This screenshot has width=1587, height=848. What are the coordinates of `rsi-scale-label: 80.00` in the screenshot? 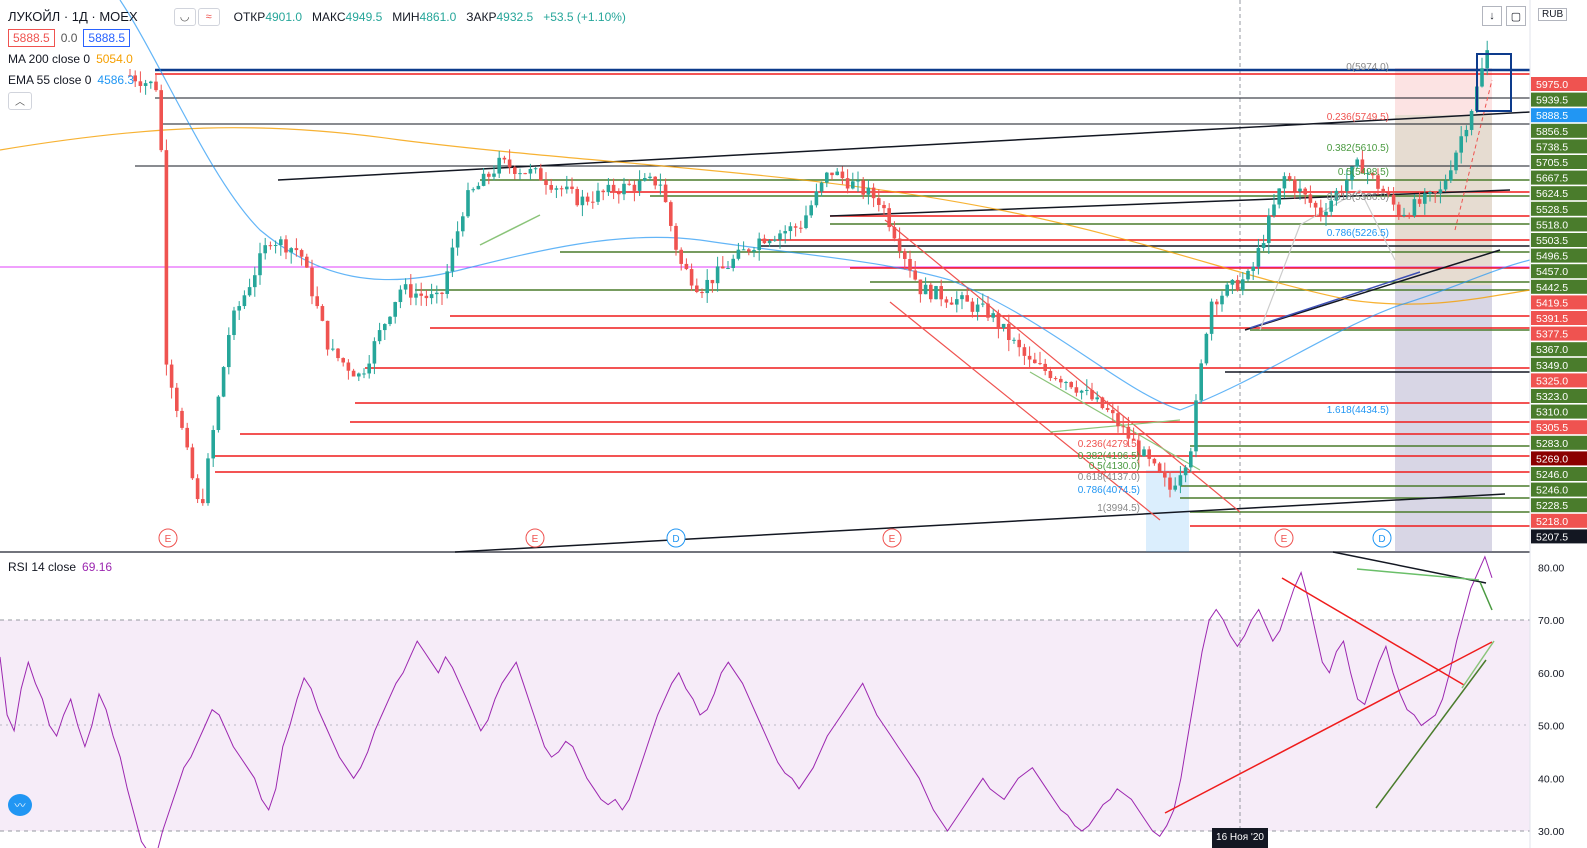 It's located at (1551, 568).